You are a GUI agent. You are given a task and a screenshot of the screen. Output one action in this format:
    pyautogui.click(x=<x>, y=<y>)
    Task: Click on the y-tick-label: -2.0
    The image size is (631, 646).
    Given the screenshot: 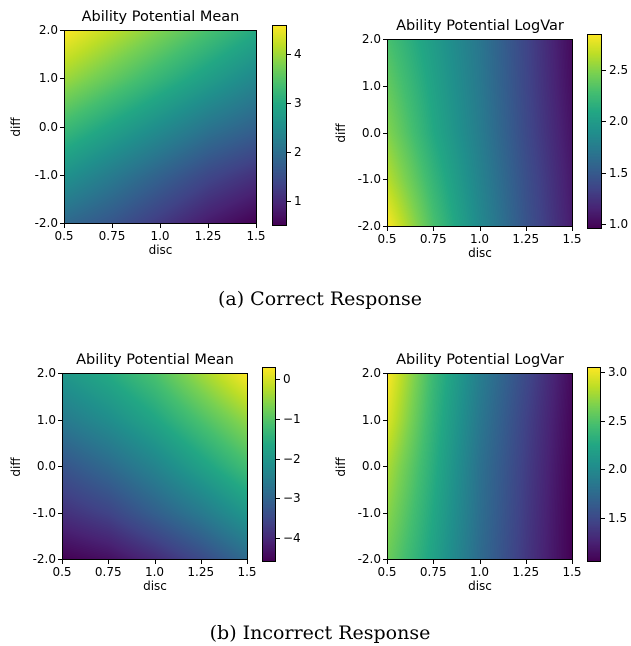 What is the action you would take?
    pyautogui.click(x=369, y=226)
    